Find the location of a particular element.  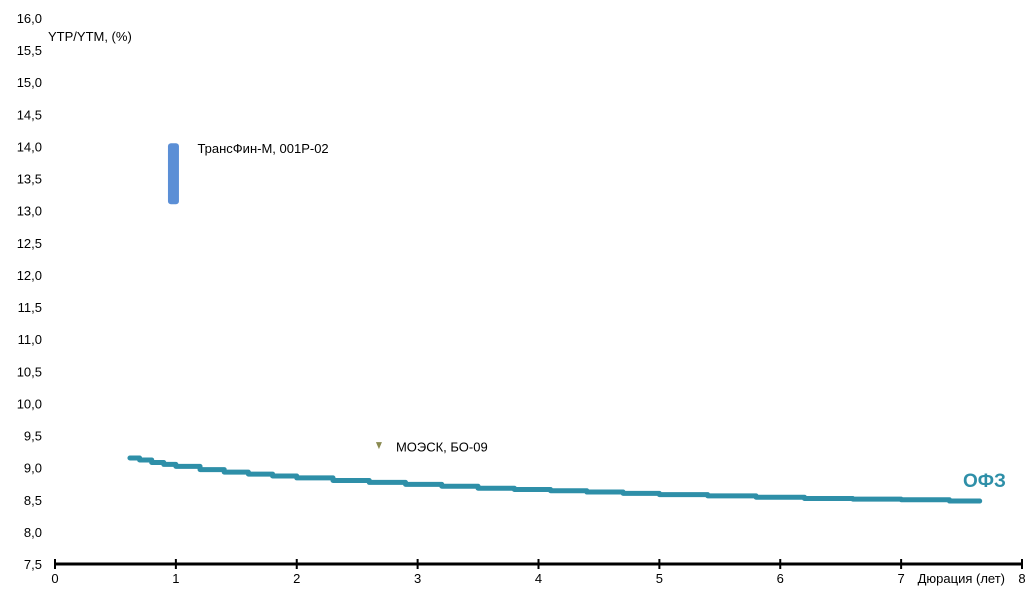

y-tick-label: 11,0 is located at coordinates (30, 339).